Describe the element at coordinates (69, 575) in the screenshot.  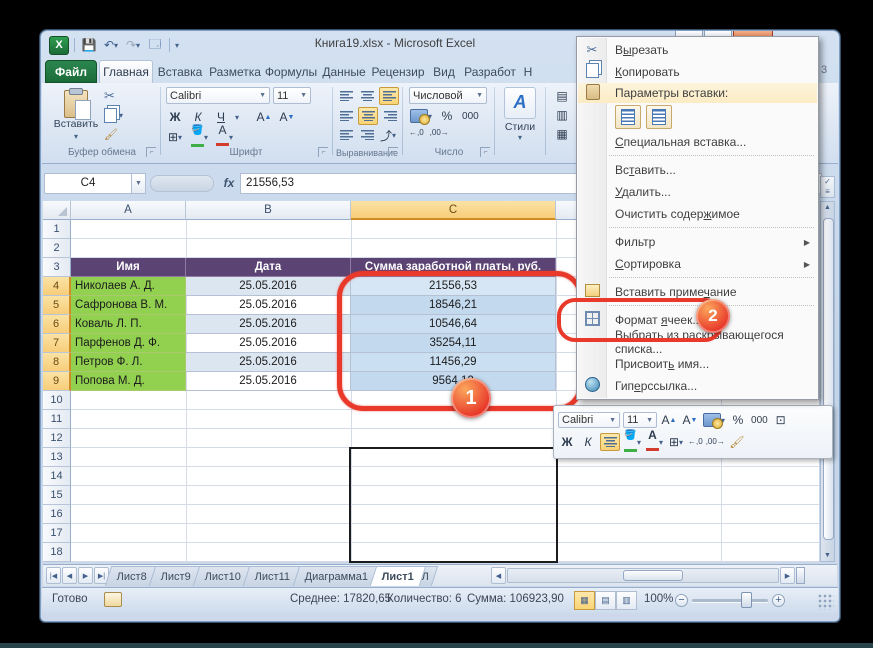
I see `prev-sheet-icon: ◀` at that location.